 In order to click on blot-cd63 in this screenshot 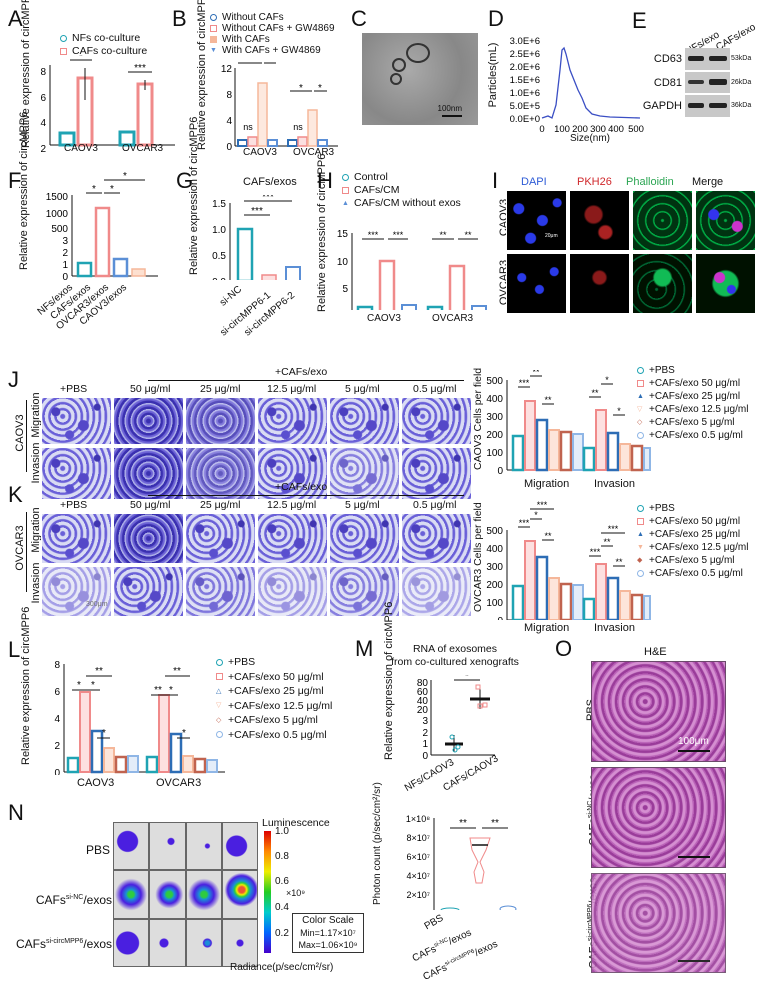, I will do `click(707, 59)`.